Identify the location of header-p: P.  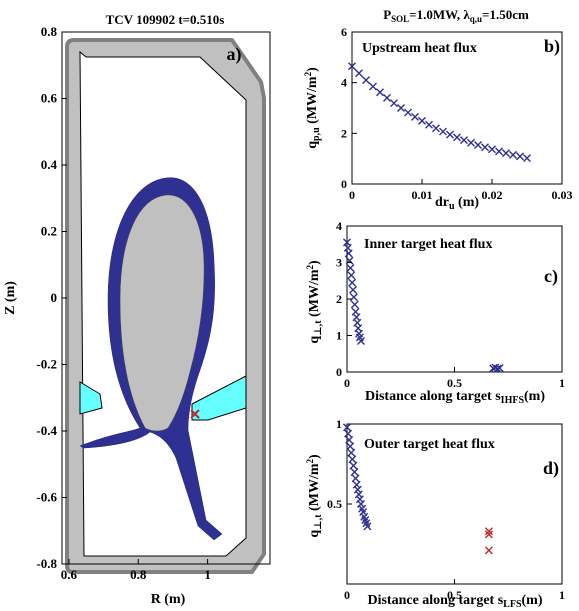
(387, 14).